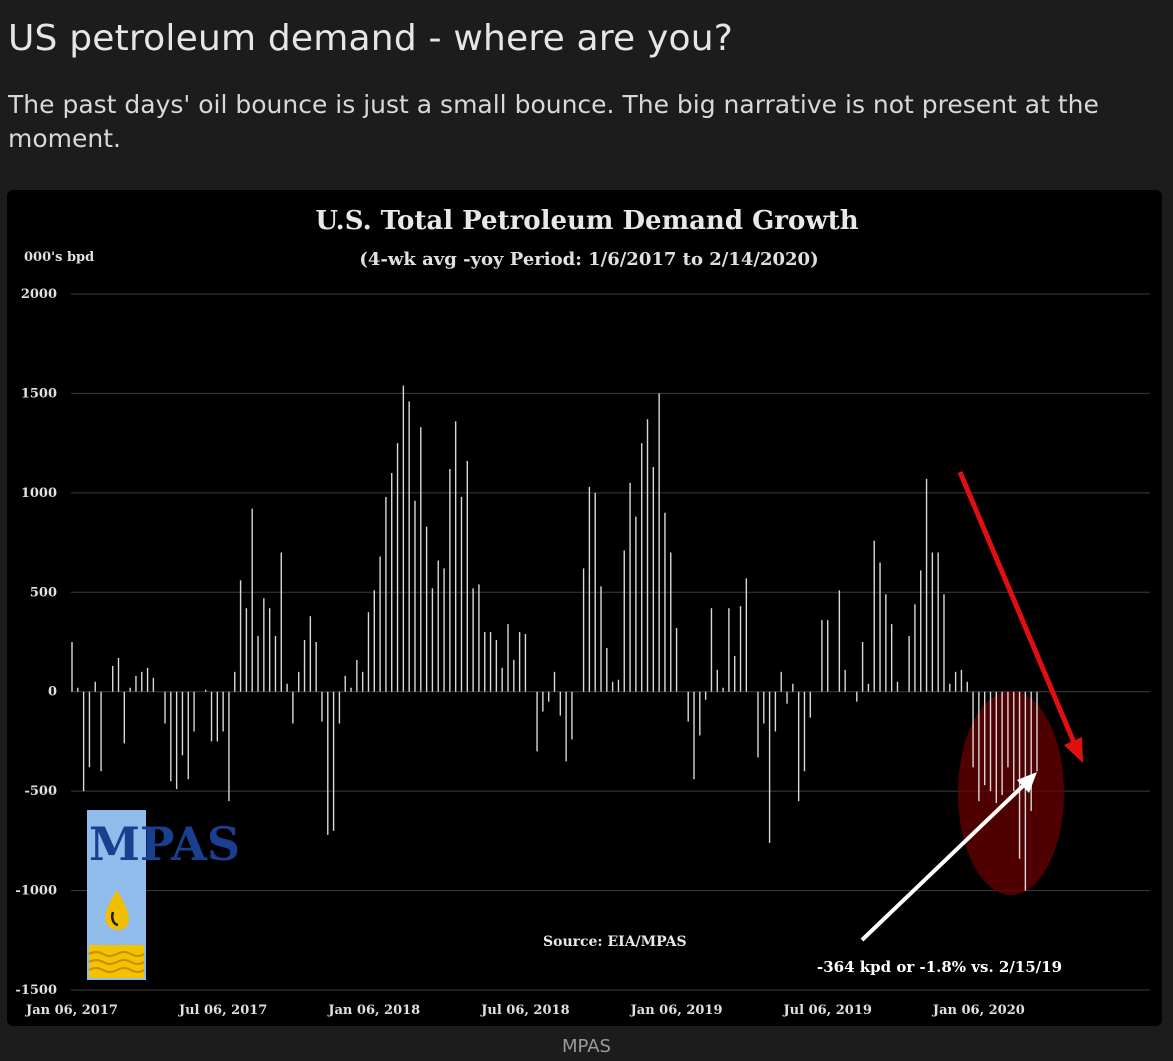 This screenshot has height=1061, width=1173. I want to click on annotation-text: -364 kpd or -1.8% vs. 2/15/19, so click(939, 967).